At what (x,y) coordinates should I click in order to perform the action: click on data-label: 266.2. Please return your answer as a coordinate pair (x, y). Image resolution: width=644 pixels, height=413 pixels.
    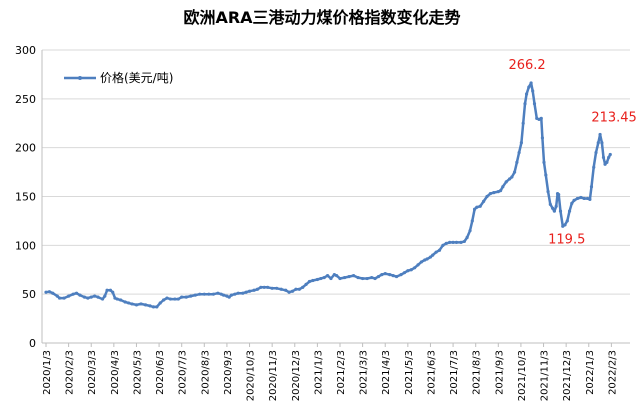
    Looking at the image, I should click on (526, 65).